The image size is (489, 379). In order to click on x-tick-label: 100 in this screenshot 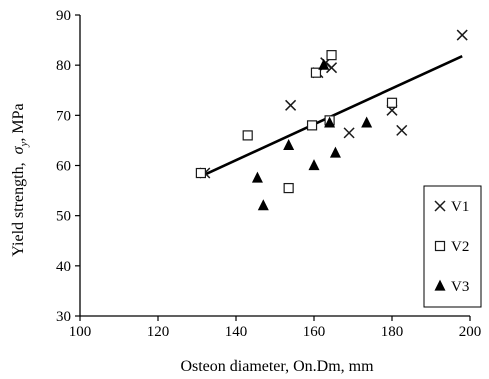, I will do `click(80, 332)`.